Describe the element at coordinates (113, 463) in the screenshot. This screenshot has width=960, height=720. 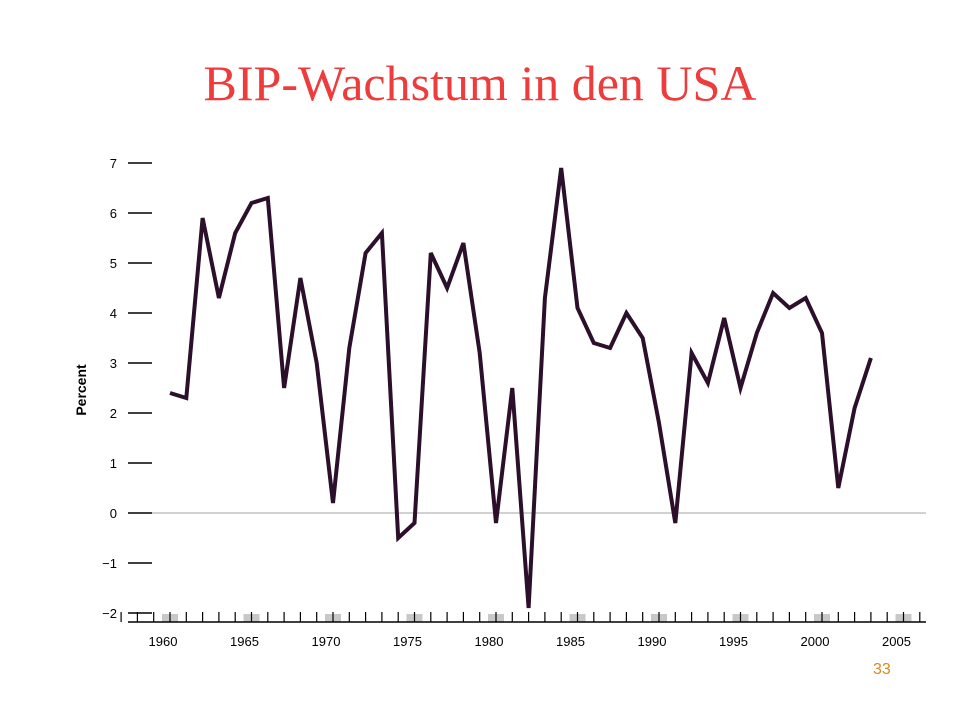
I see `y-tick-label: 1` at that location.